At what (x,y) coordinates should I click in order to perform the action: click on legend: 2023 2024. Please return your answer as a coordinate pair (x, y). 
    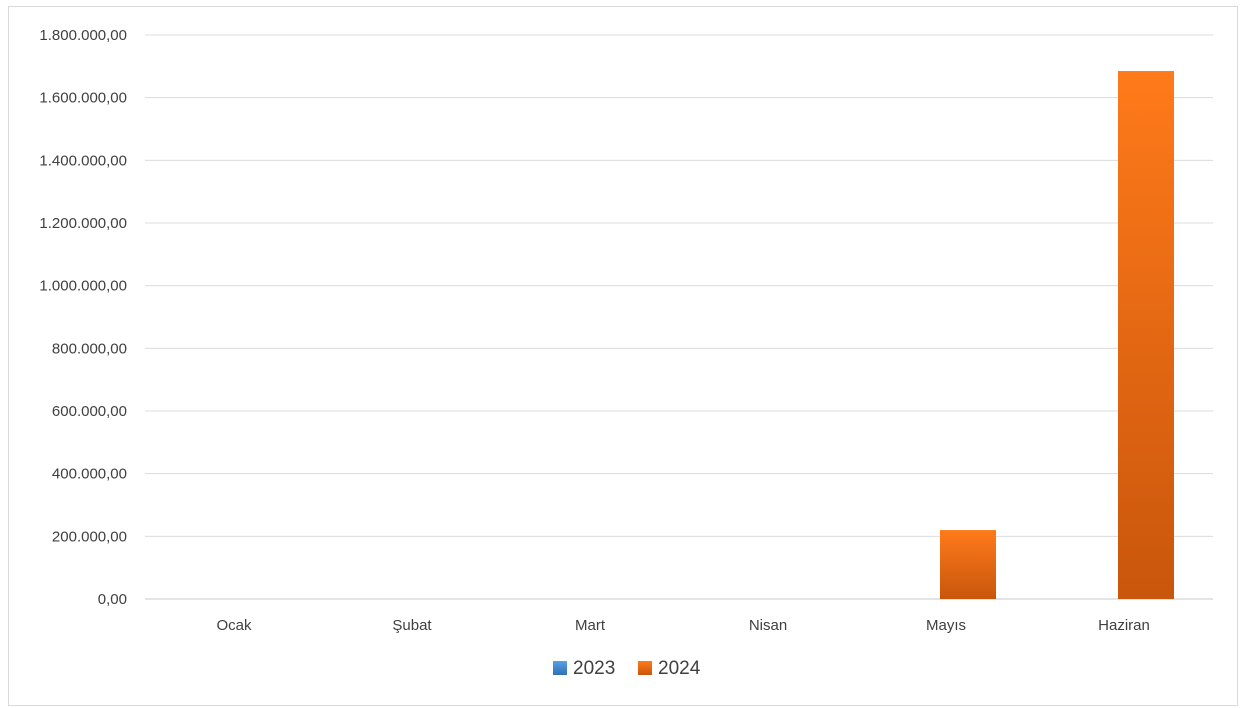
    Looking at the image, I should click on (627, 668).